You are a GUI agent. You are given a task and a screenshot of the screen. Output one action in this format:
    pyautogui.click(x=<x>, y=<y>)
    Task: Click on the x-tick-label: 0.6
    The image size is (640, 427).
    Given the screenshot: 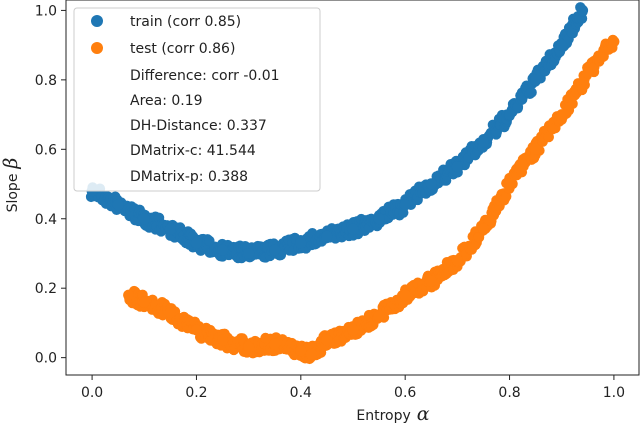 What is the action you would take?
    pyautogui.click(x=405, y=393)
    